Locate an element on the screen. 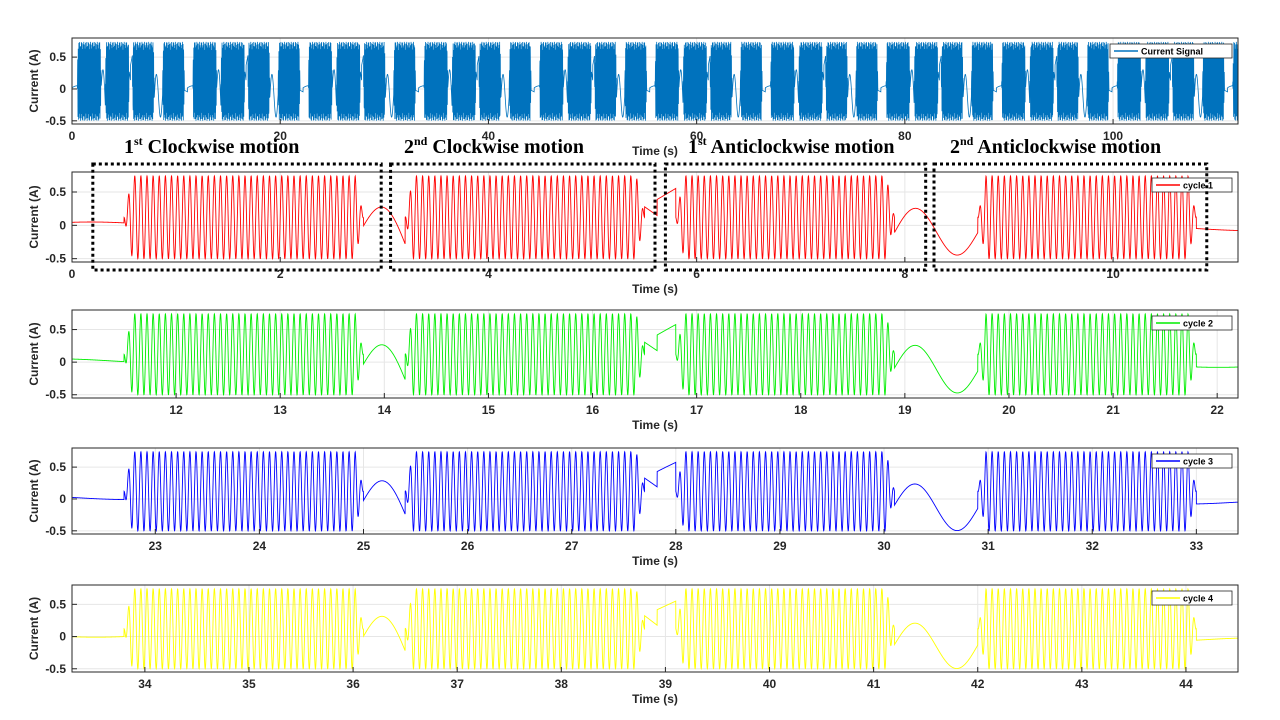 The height and width of the screenshot is (720, 1280). x-tick-label: 80 is located at coordinates (905, 136).